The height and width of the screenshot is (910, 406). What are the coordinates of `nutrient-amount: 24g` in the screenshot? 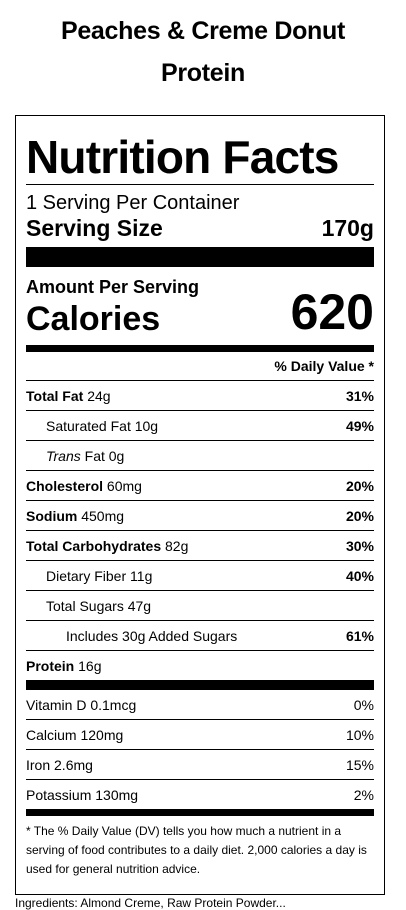 It's located at (99, 395).